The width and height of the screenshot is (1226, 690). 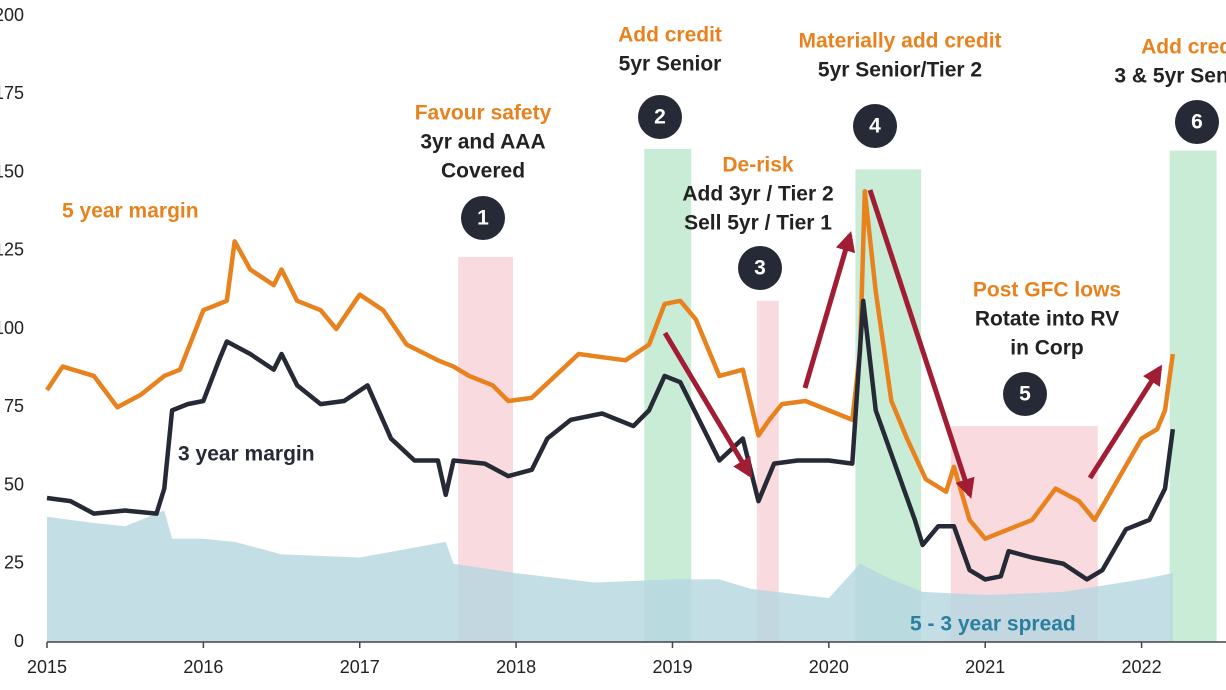 I want to click on annotation-line: in Corp, so click(x=1047, y=348).